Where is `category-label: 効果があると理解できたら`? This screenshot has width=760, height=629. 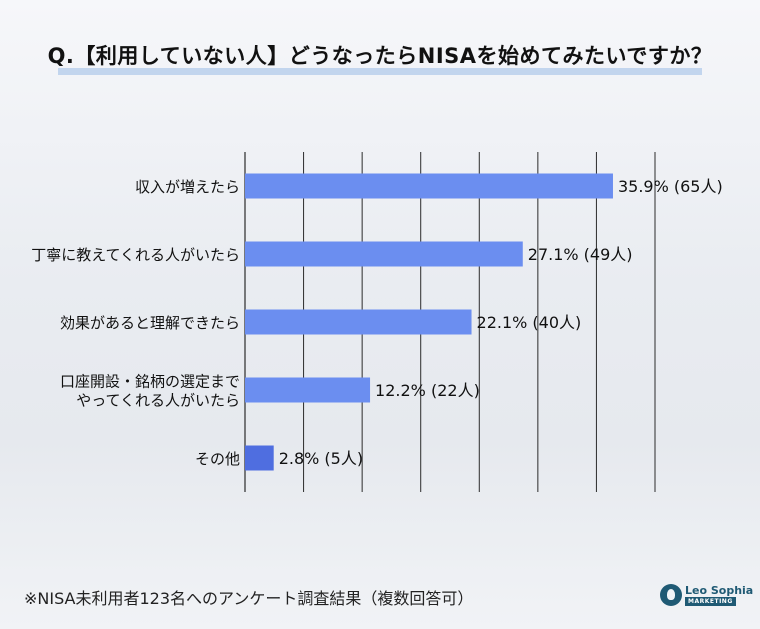 category-label: 効果があると理解できたら is located at coordinates (150, 323).